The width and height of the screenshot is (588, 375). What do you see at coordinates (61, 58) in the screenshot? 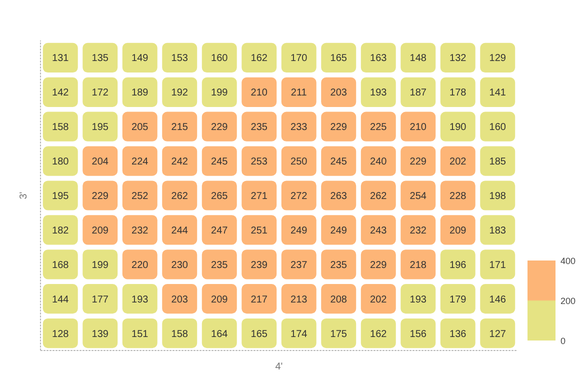
I see `data-label: 131` at bounding box center [61, 58].